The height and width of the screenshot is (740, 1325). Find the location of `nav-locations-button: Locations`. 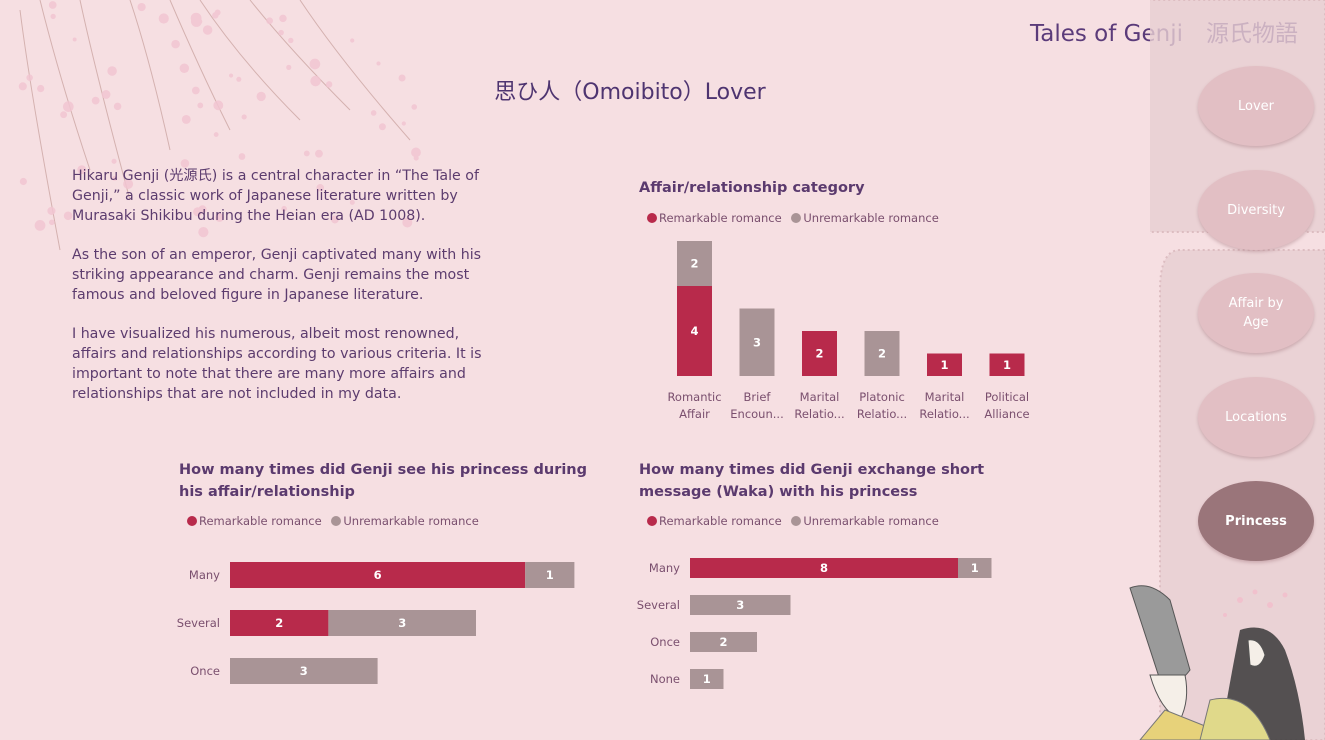

nav-locations-button: Locations is located at coordinates (1256, 417).